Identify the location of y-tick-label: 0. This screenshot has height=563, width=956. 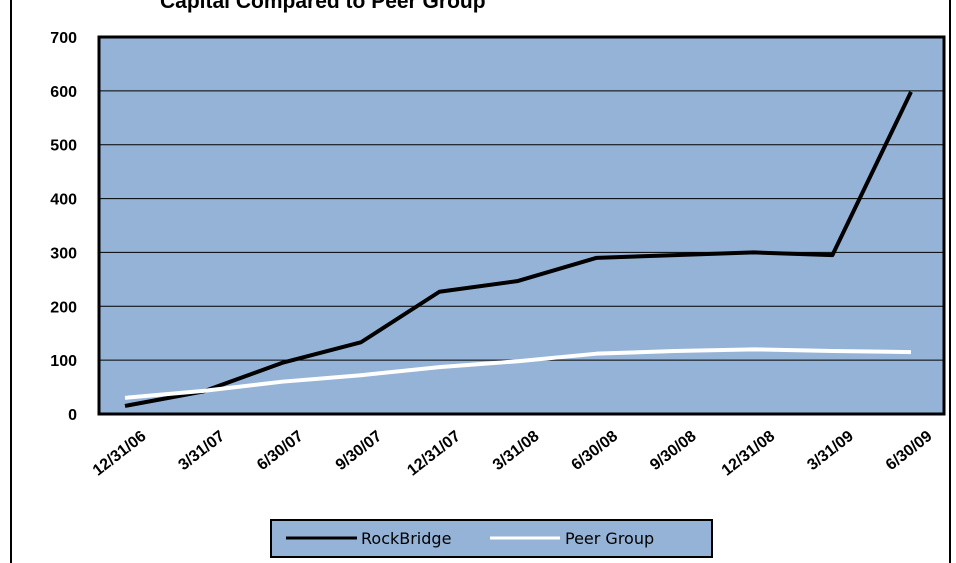
(72, 415).